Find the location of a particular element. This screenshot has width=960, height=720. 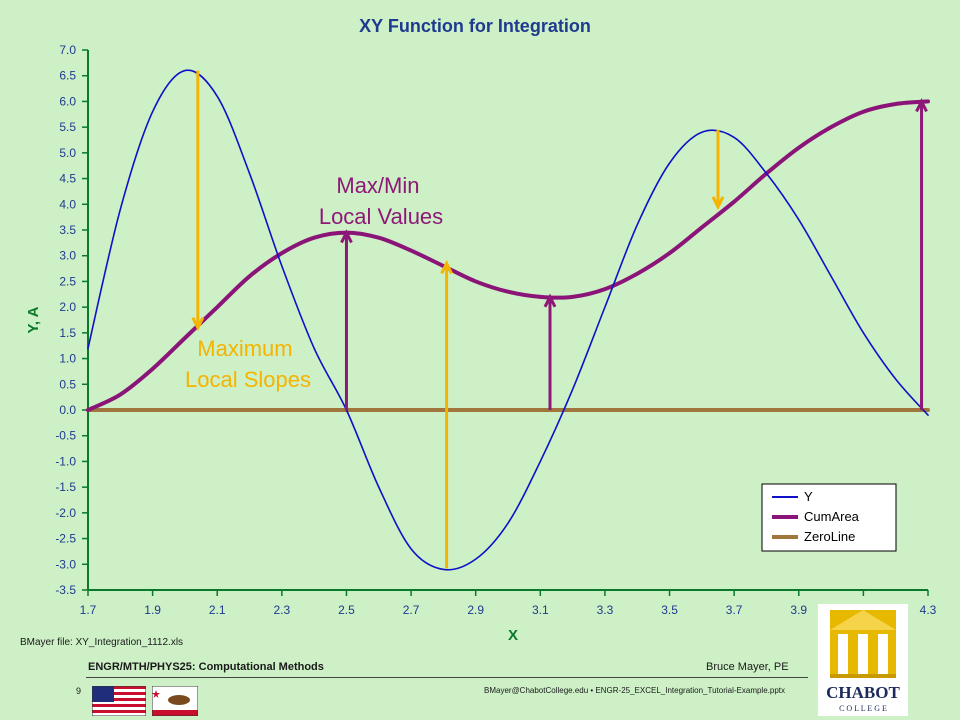

y-tick-label: 2.0 is located at coordinates (67, 307).